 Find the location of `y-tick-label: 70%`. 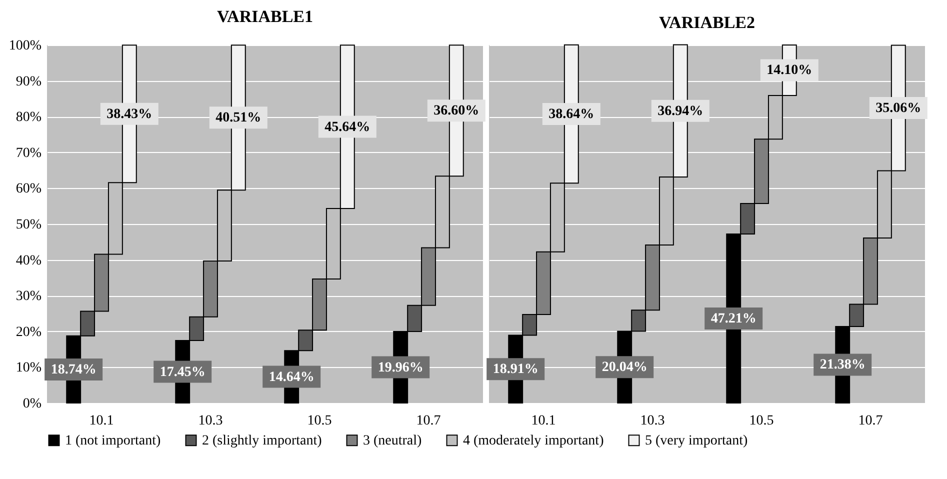

y-tick-label: 70% is located at coordinates (29, 153).